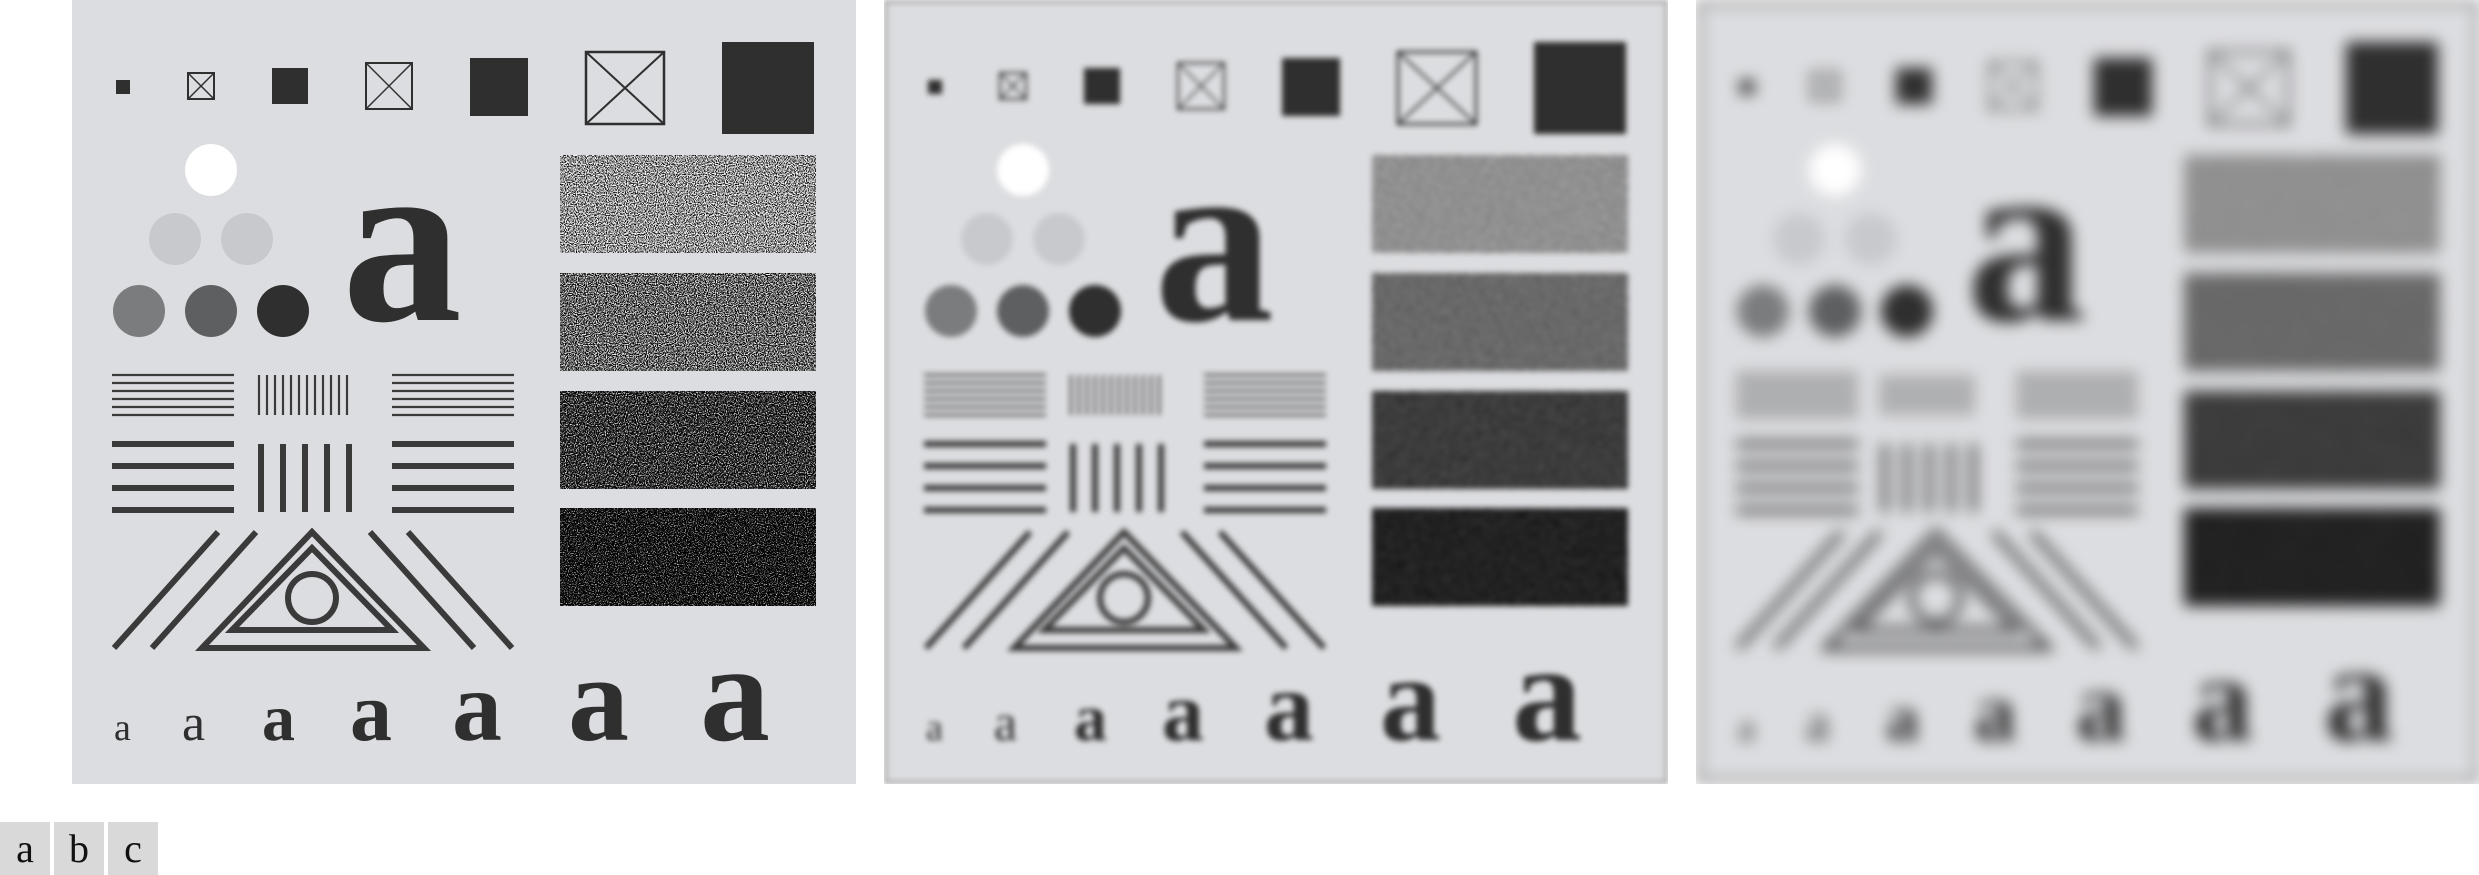 The width and height of the screenshot is (2479, 875). What do you see at coordinates (1183, 712) in the screenshot?
I see `letter-row-b-4: a` at bounding box center [1183, 712].